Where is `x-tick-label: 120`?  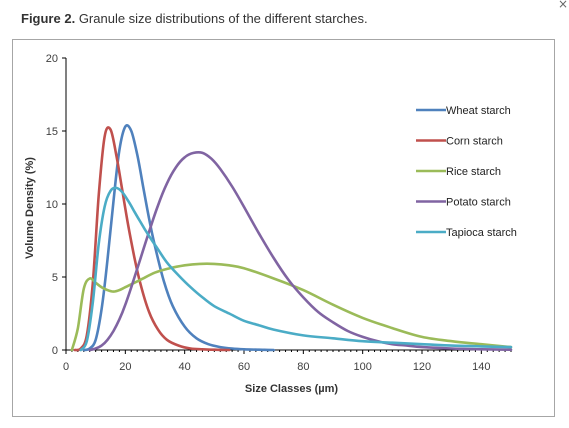
x-tick-label: 120 is located at coordinates (422, 367).